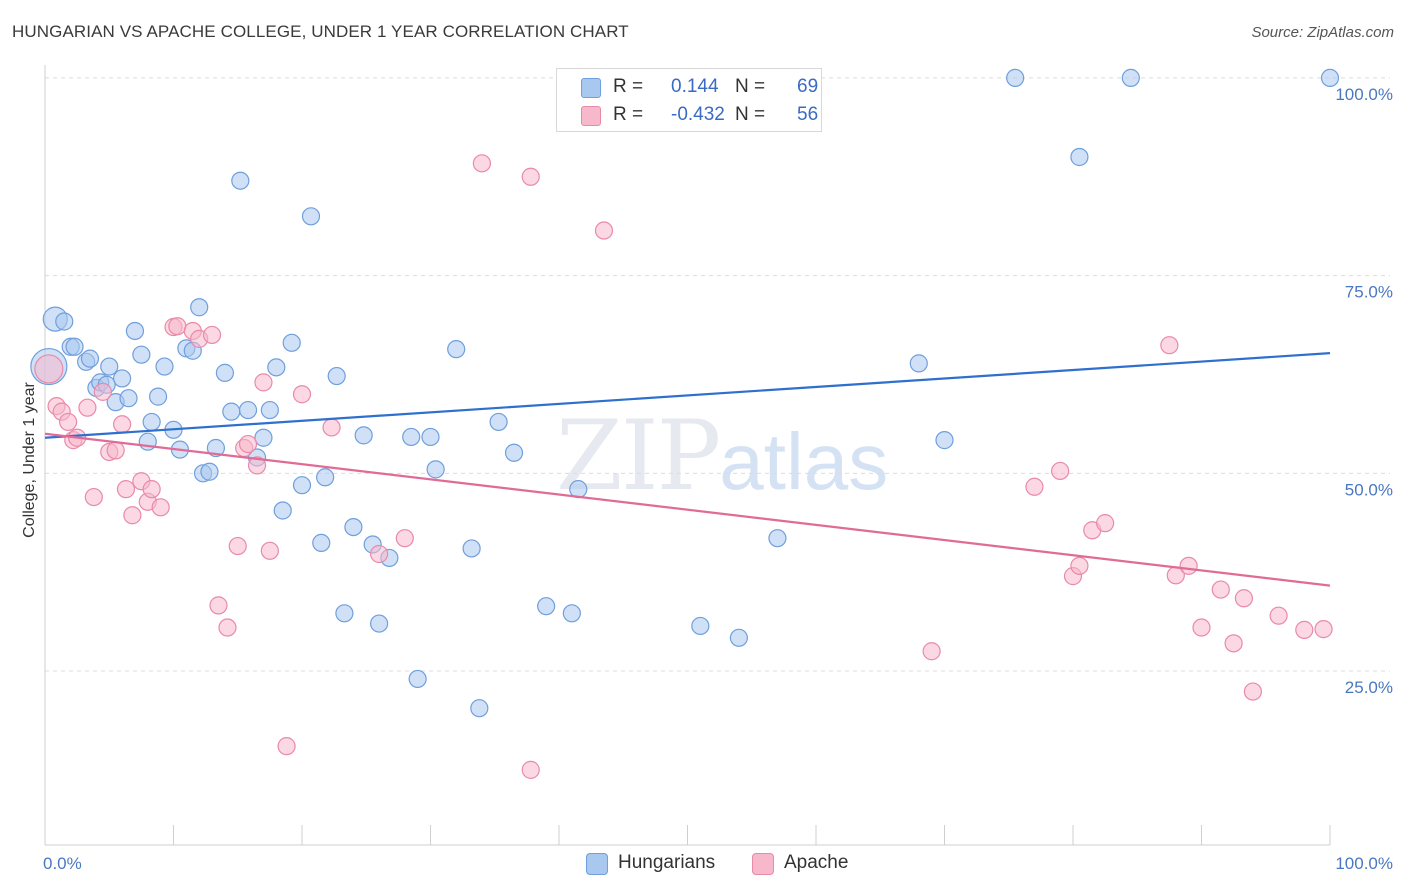 The width and height of the screenshot is (1406, 892). What do you see at coordinates (667, 862) in the screenshot?
I see `series-label-hungarians: Hungarians` at bounding box center [667, 862].